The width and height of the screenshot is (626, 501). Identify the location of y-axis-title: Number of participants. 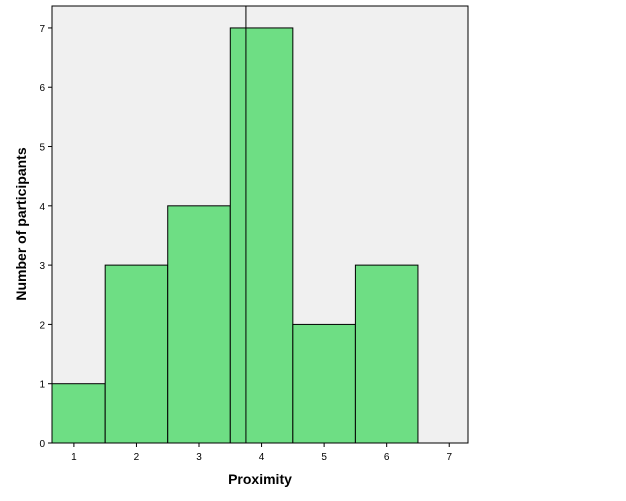
(21, 223).